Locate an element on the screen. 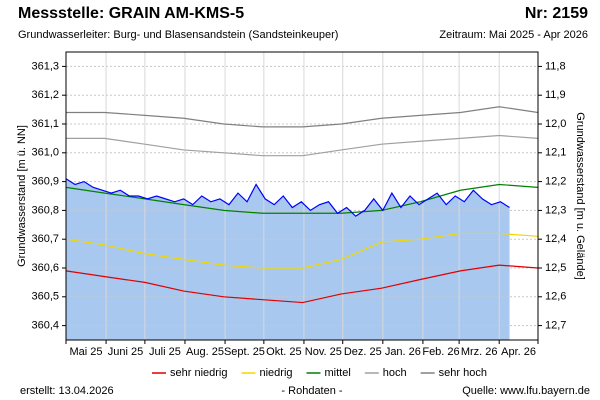 This screenshot has width=600, height=400. y2-tick-label: 12,1 is located at coordinates (555, 153).